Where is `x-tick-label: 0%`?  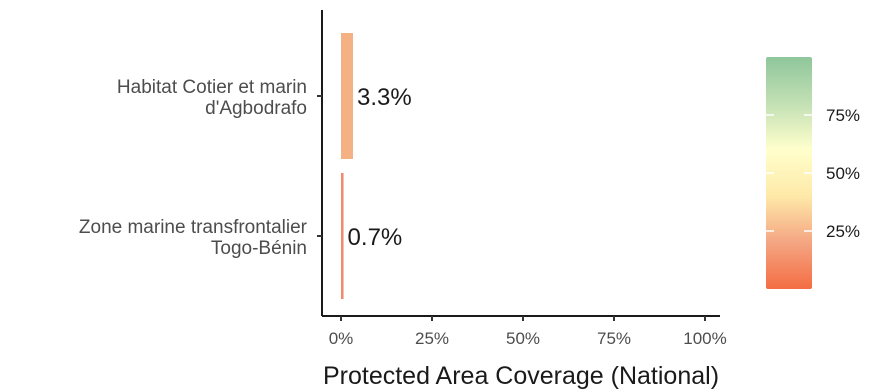
x-tick-label: 0% is located at coordinates (341, 338).